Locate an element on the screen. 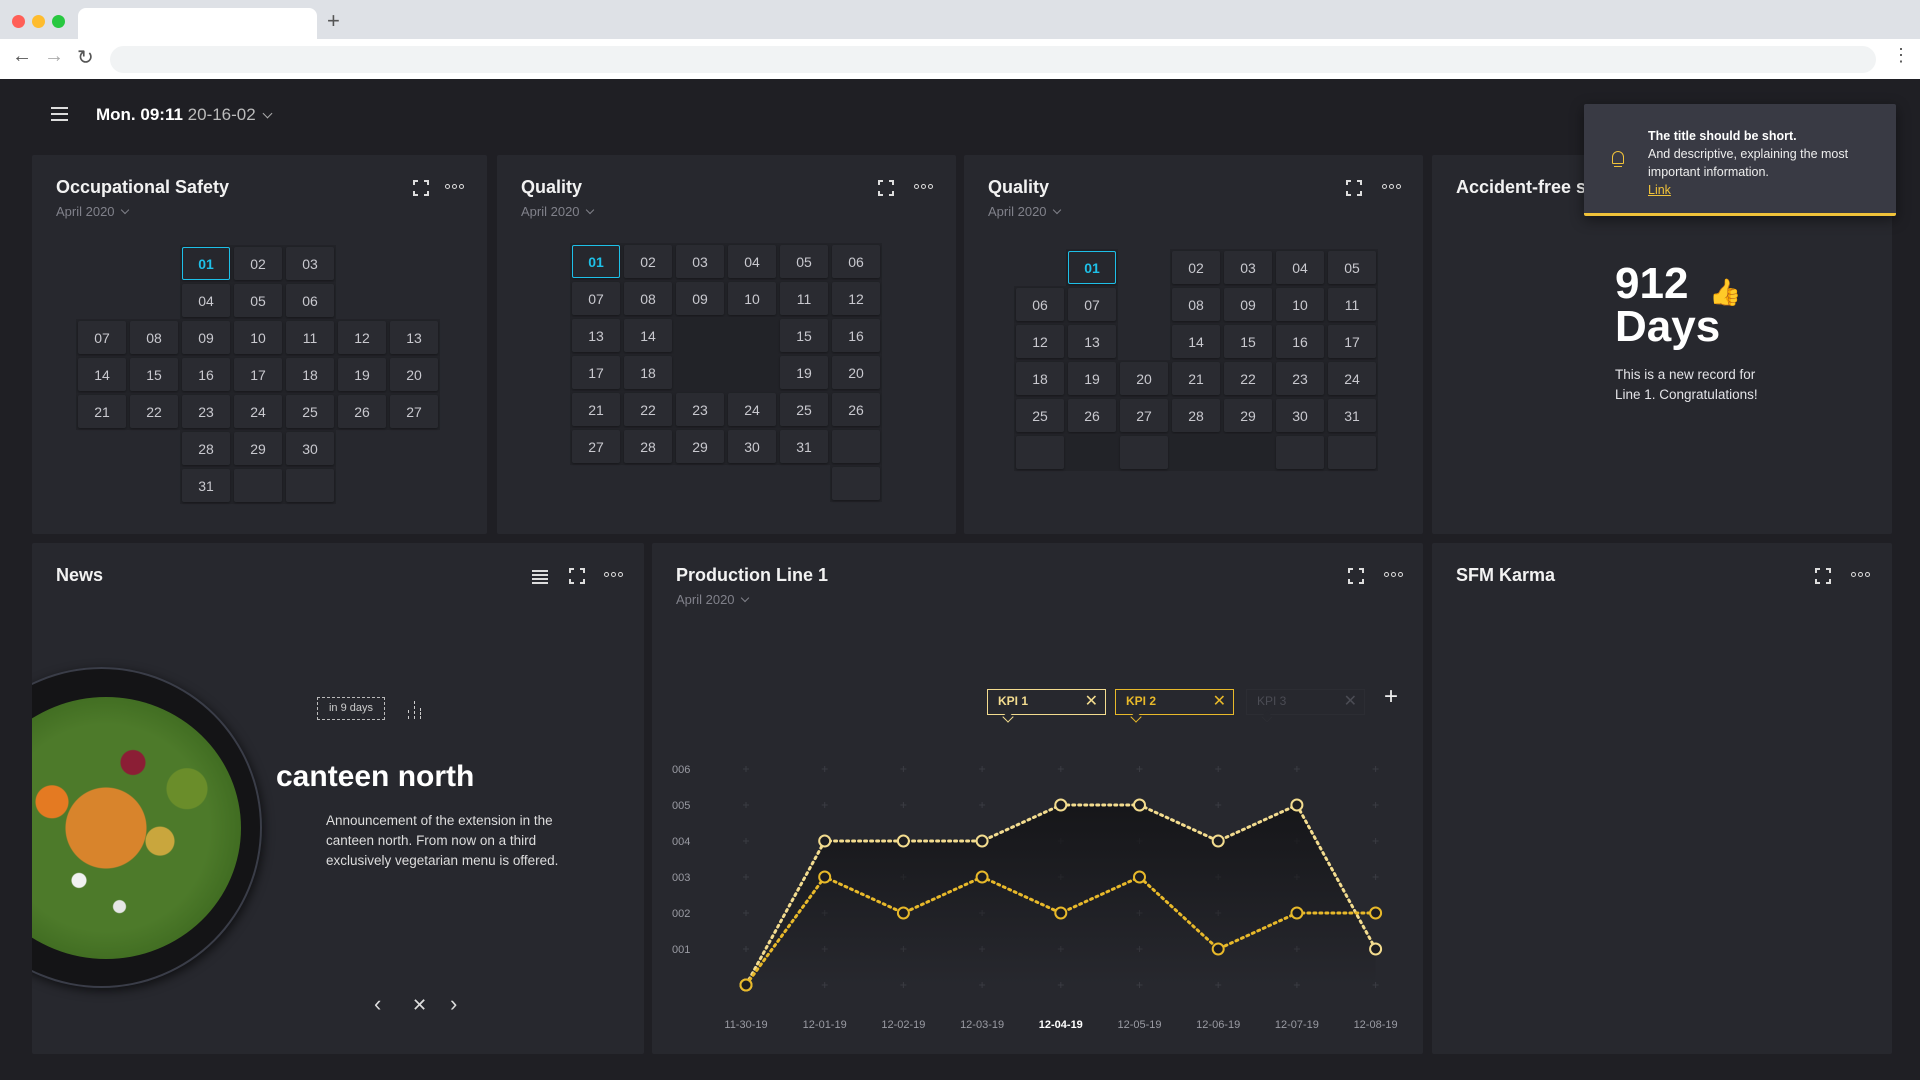 The width and height of the screenshot is (1920, 1080). calendar-day-06: 06 is located at coordinates (856, 261).